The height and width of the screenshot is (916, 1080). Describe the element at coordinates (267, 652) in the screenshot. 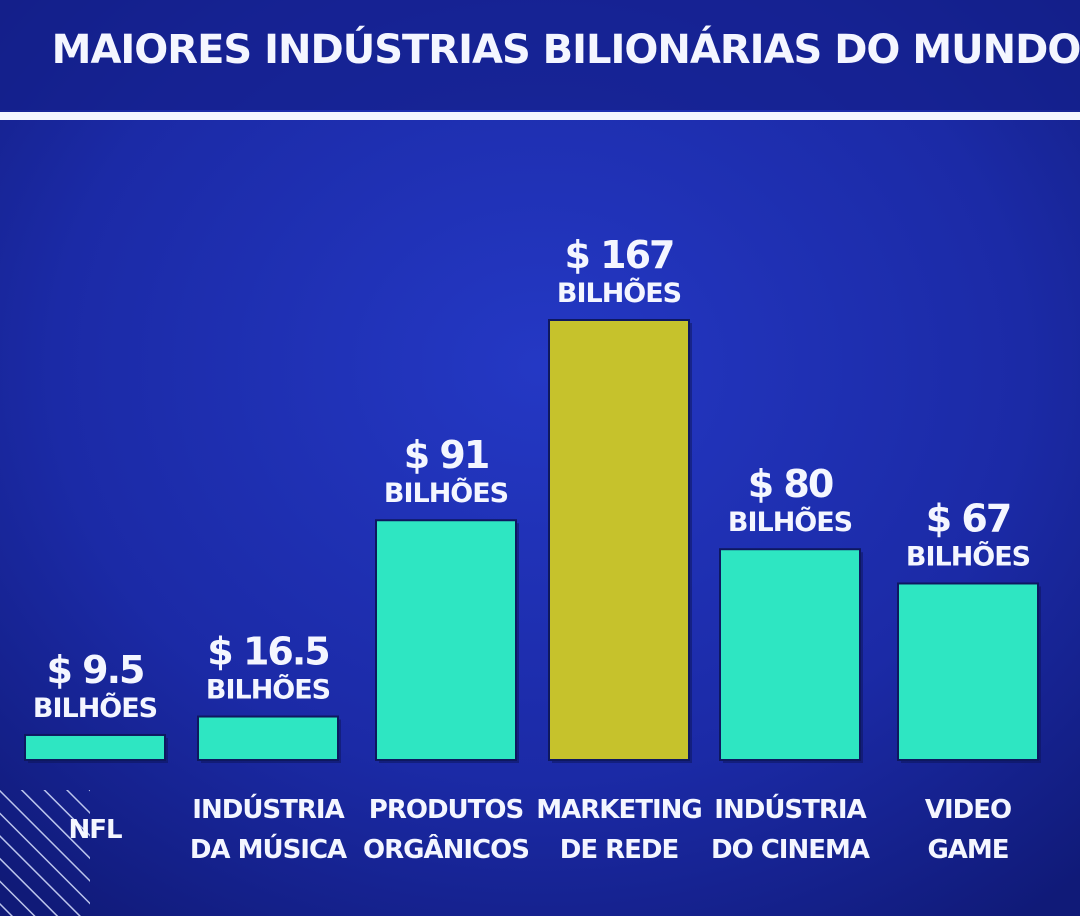

I see `bar-value-label: $ 16.5` at that location.